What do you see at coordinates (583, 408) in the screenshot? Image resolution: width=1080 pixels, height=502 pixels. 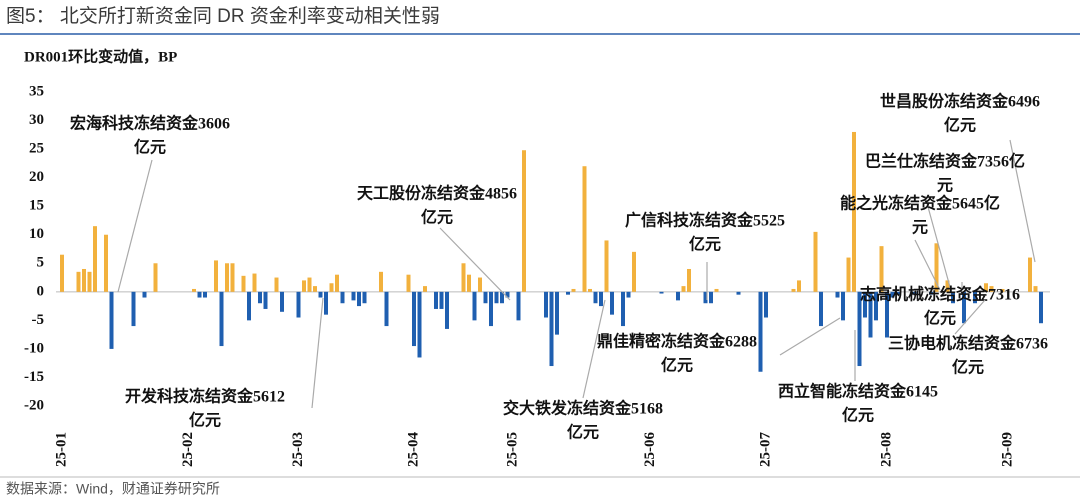 I see `annotation-text: 交大铁发冻结资金5168` at bounding box center [583, 408].